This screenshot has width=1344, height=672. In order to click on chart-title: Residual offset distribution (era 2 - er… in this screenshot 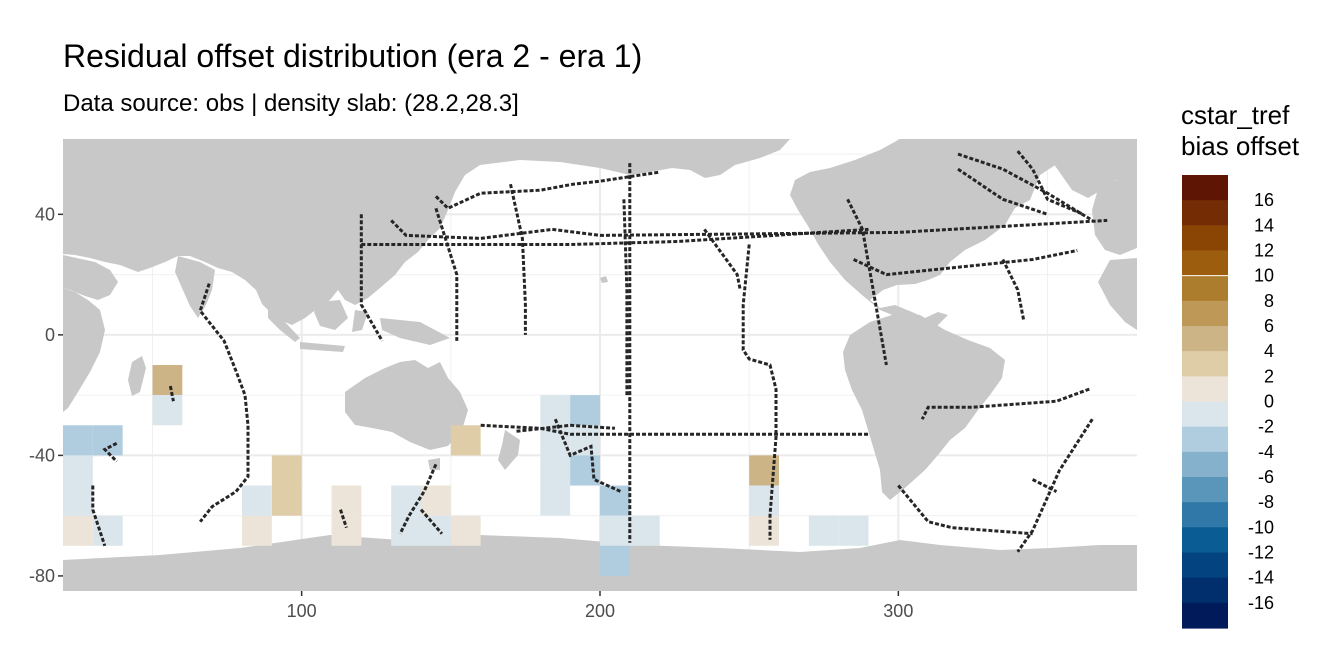, I will do `click(353, 56)`.